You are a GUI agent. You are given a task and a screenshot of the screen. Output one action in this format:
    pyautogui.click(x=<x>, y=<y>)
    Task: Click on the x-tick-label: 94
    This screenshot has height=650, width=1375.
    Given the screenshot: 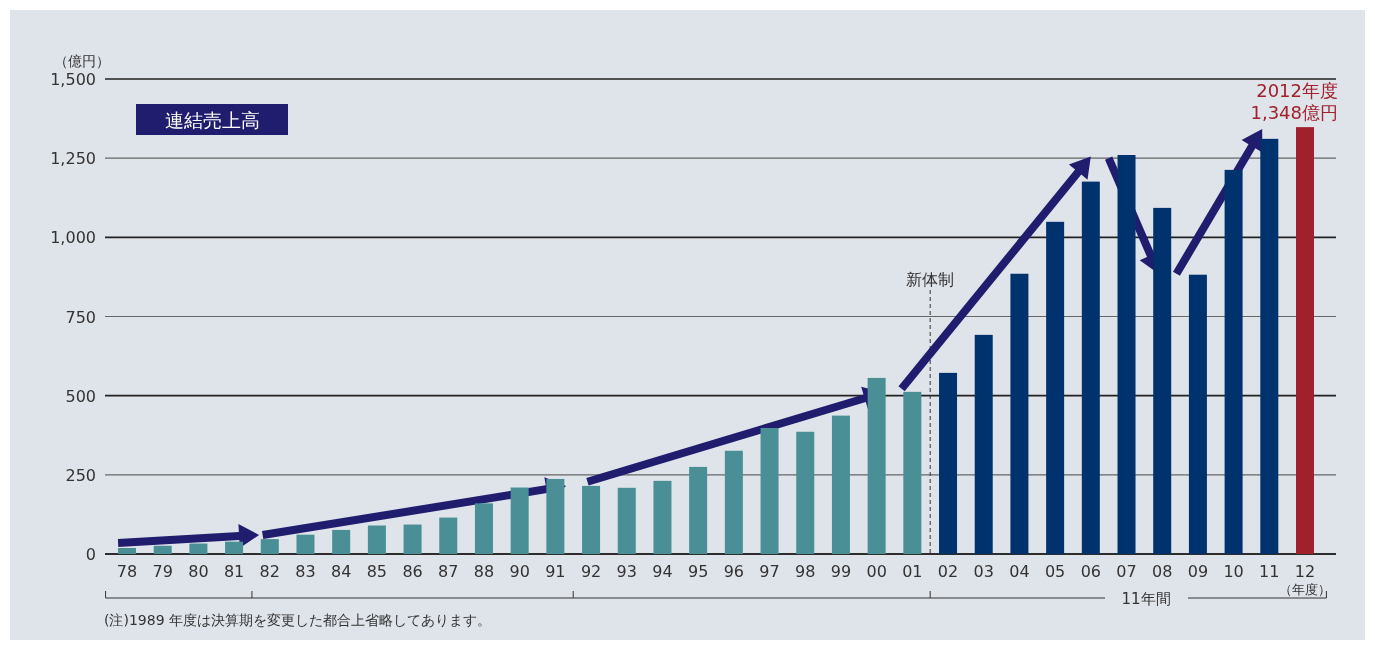 What is the action you would take?
    pyautogui.click(x=662, y=571)
    